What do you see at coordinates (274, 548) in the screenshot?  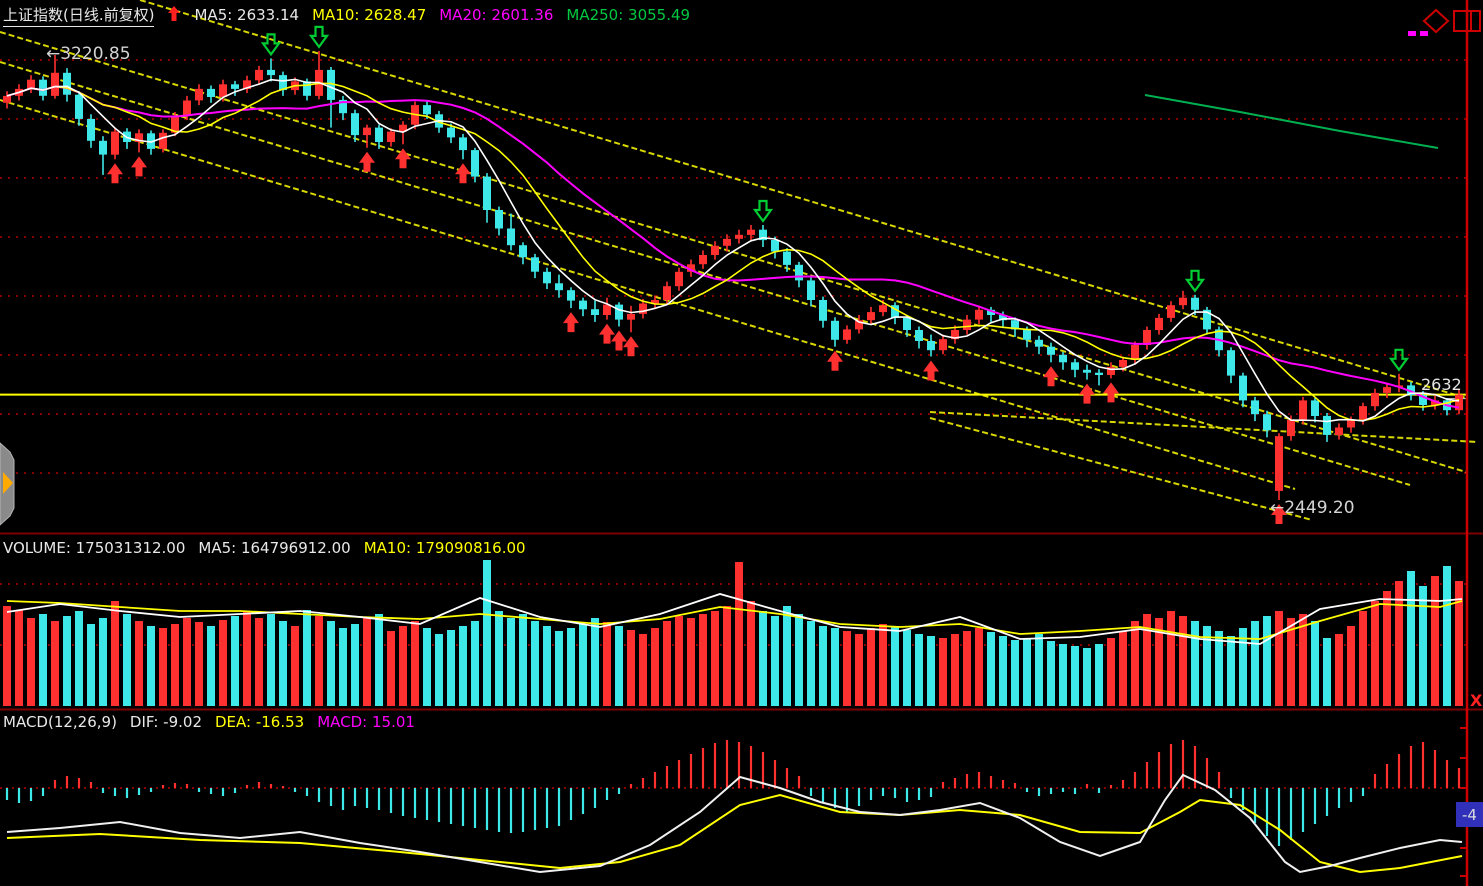 I see `volume-ma5-label: MA5: 164796912.00` at bounding box center [274, 548].